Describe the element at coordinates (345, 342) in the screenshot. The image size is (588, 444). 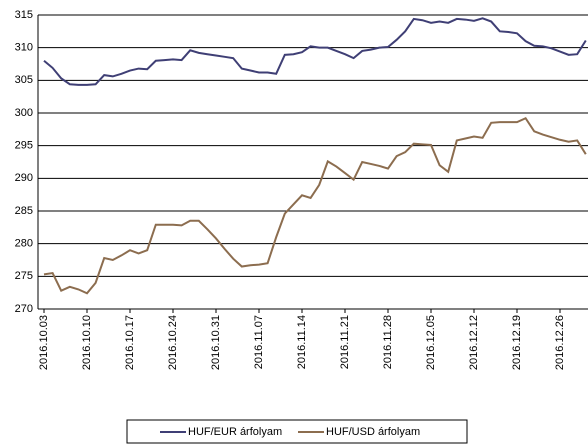
I see `x-tick-label: 2016.11.21` at that location.